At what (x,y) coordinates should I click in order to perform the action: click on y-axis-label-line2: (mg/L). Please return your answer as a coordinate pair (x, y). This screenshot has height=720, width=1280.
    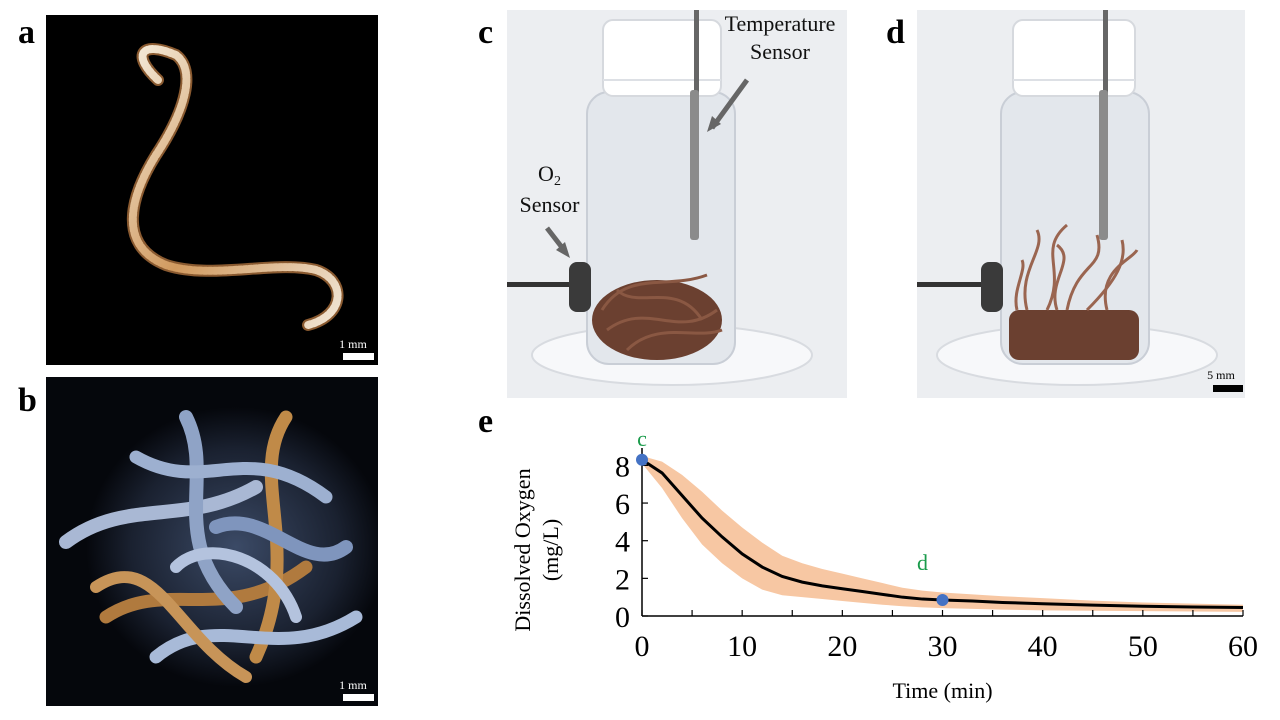
    Looking at the image, I should click on (550, 550).